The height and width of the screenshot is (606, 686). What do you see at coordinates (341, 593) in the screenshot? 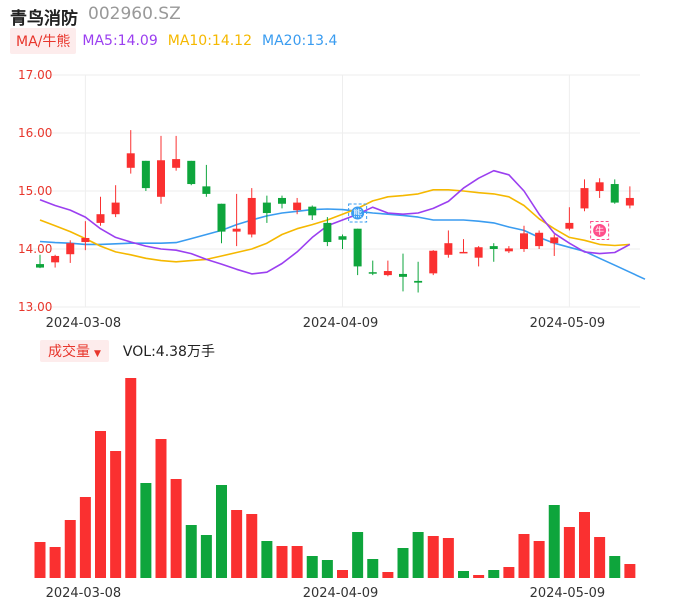
I see `volume-date-label: 2024-04-09` at bounding box center [341, 593].